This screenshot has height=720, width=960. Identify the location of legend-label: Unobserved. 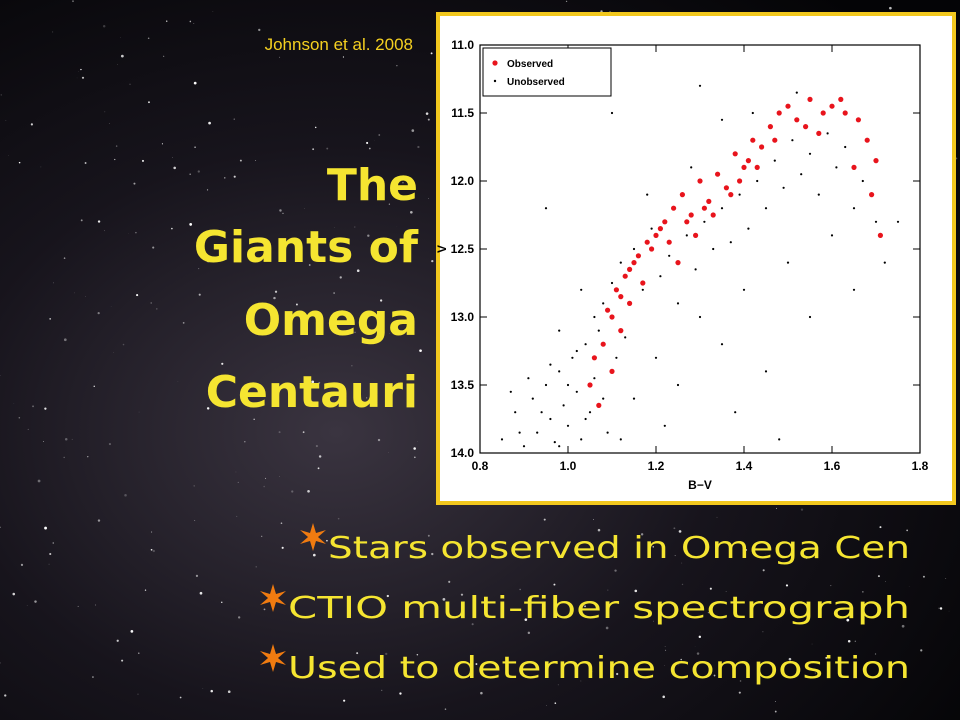
(536, 82).